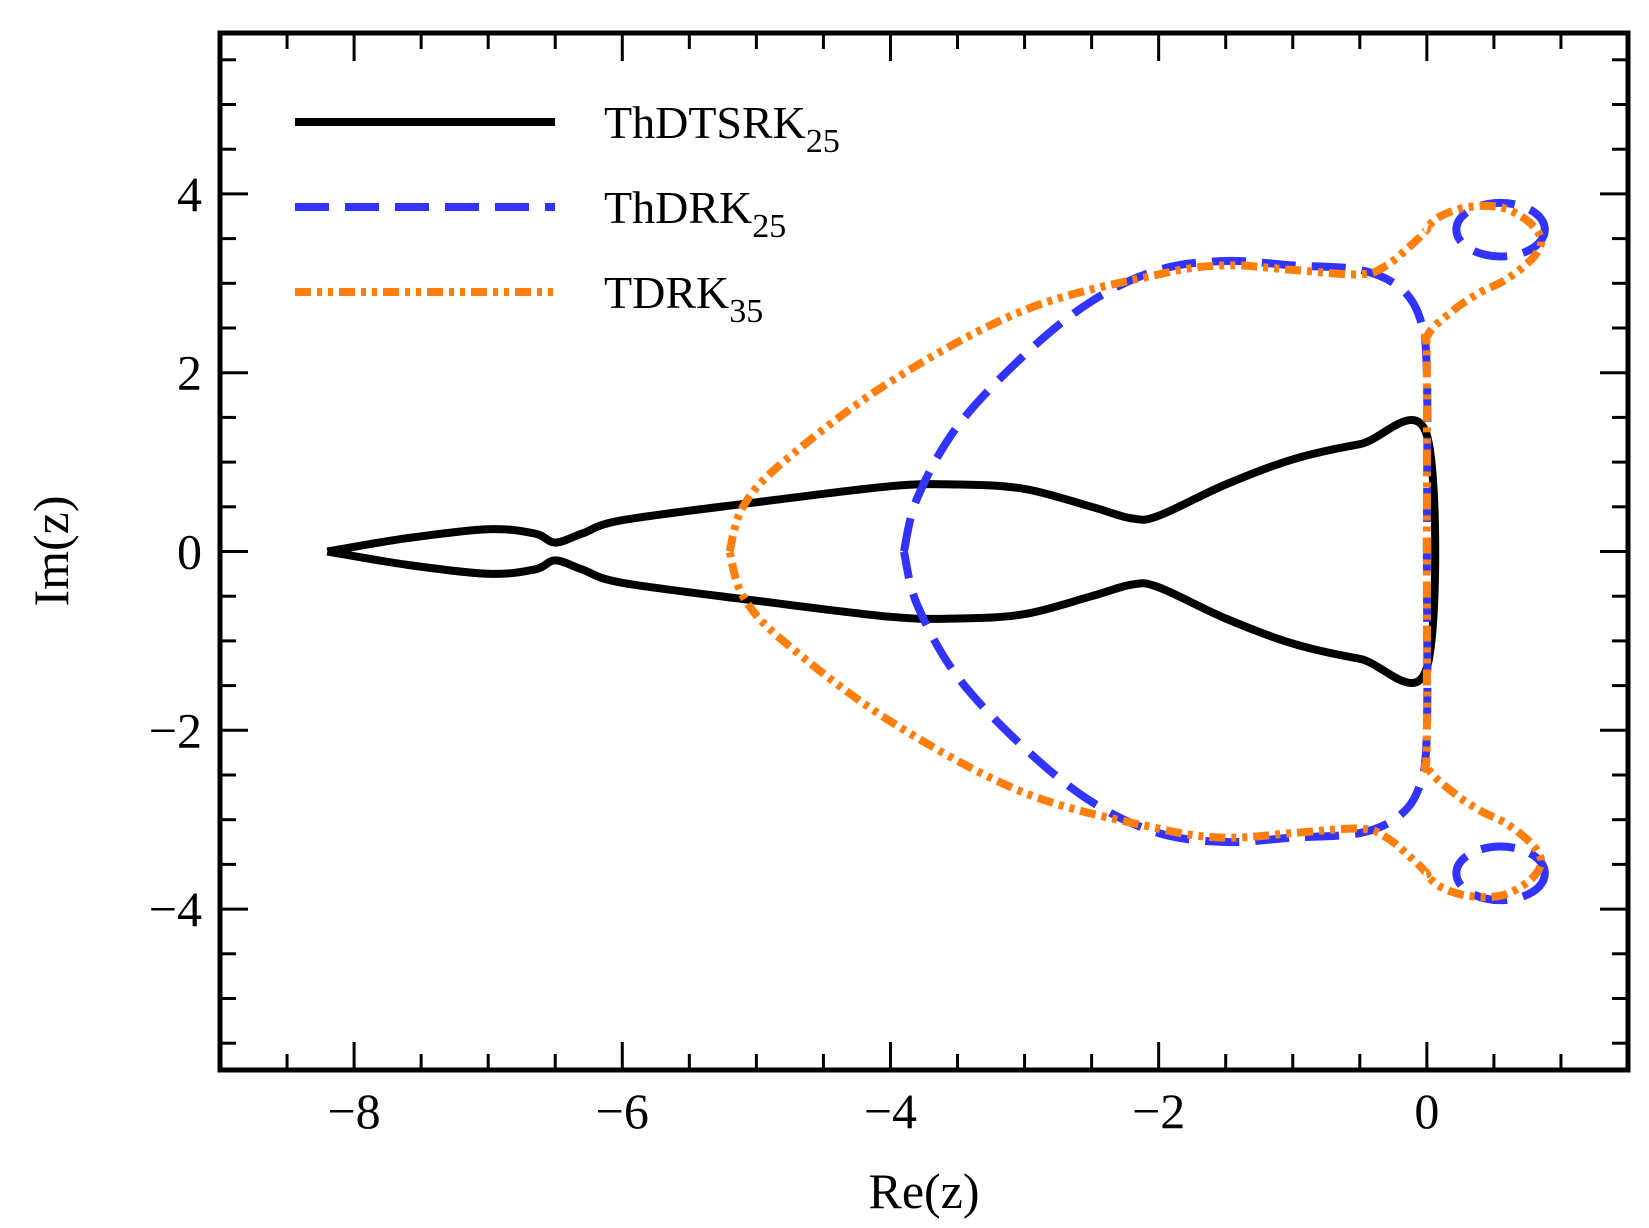 The height and width of the screenshot is (1228, 1649). What do you see at coordinates (883, 551) in the screenshot?
I see `series-line` at bounding box center [883, 551].